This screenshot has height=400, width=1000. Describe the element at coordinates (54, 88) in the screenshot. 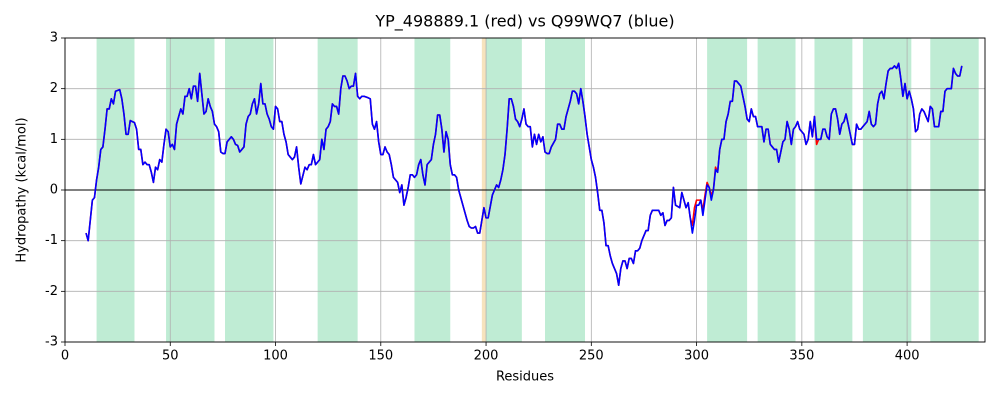

I see `y-tick-label: 2` at that location.